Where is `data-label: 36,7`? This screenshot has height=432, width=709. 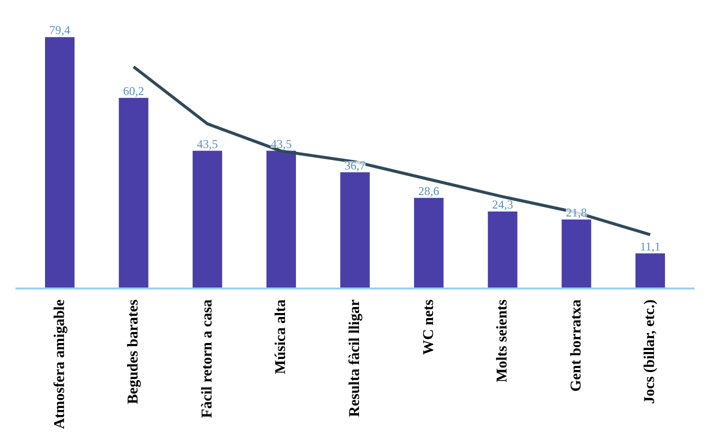
data-label: 36,7 is located at coordinates (355, 165).